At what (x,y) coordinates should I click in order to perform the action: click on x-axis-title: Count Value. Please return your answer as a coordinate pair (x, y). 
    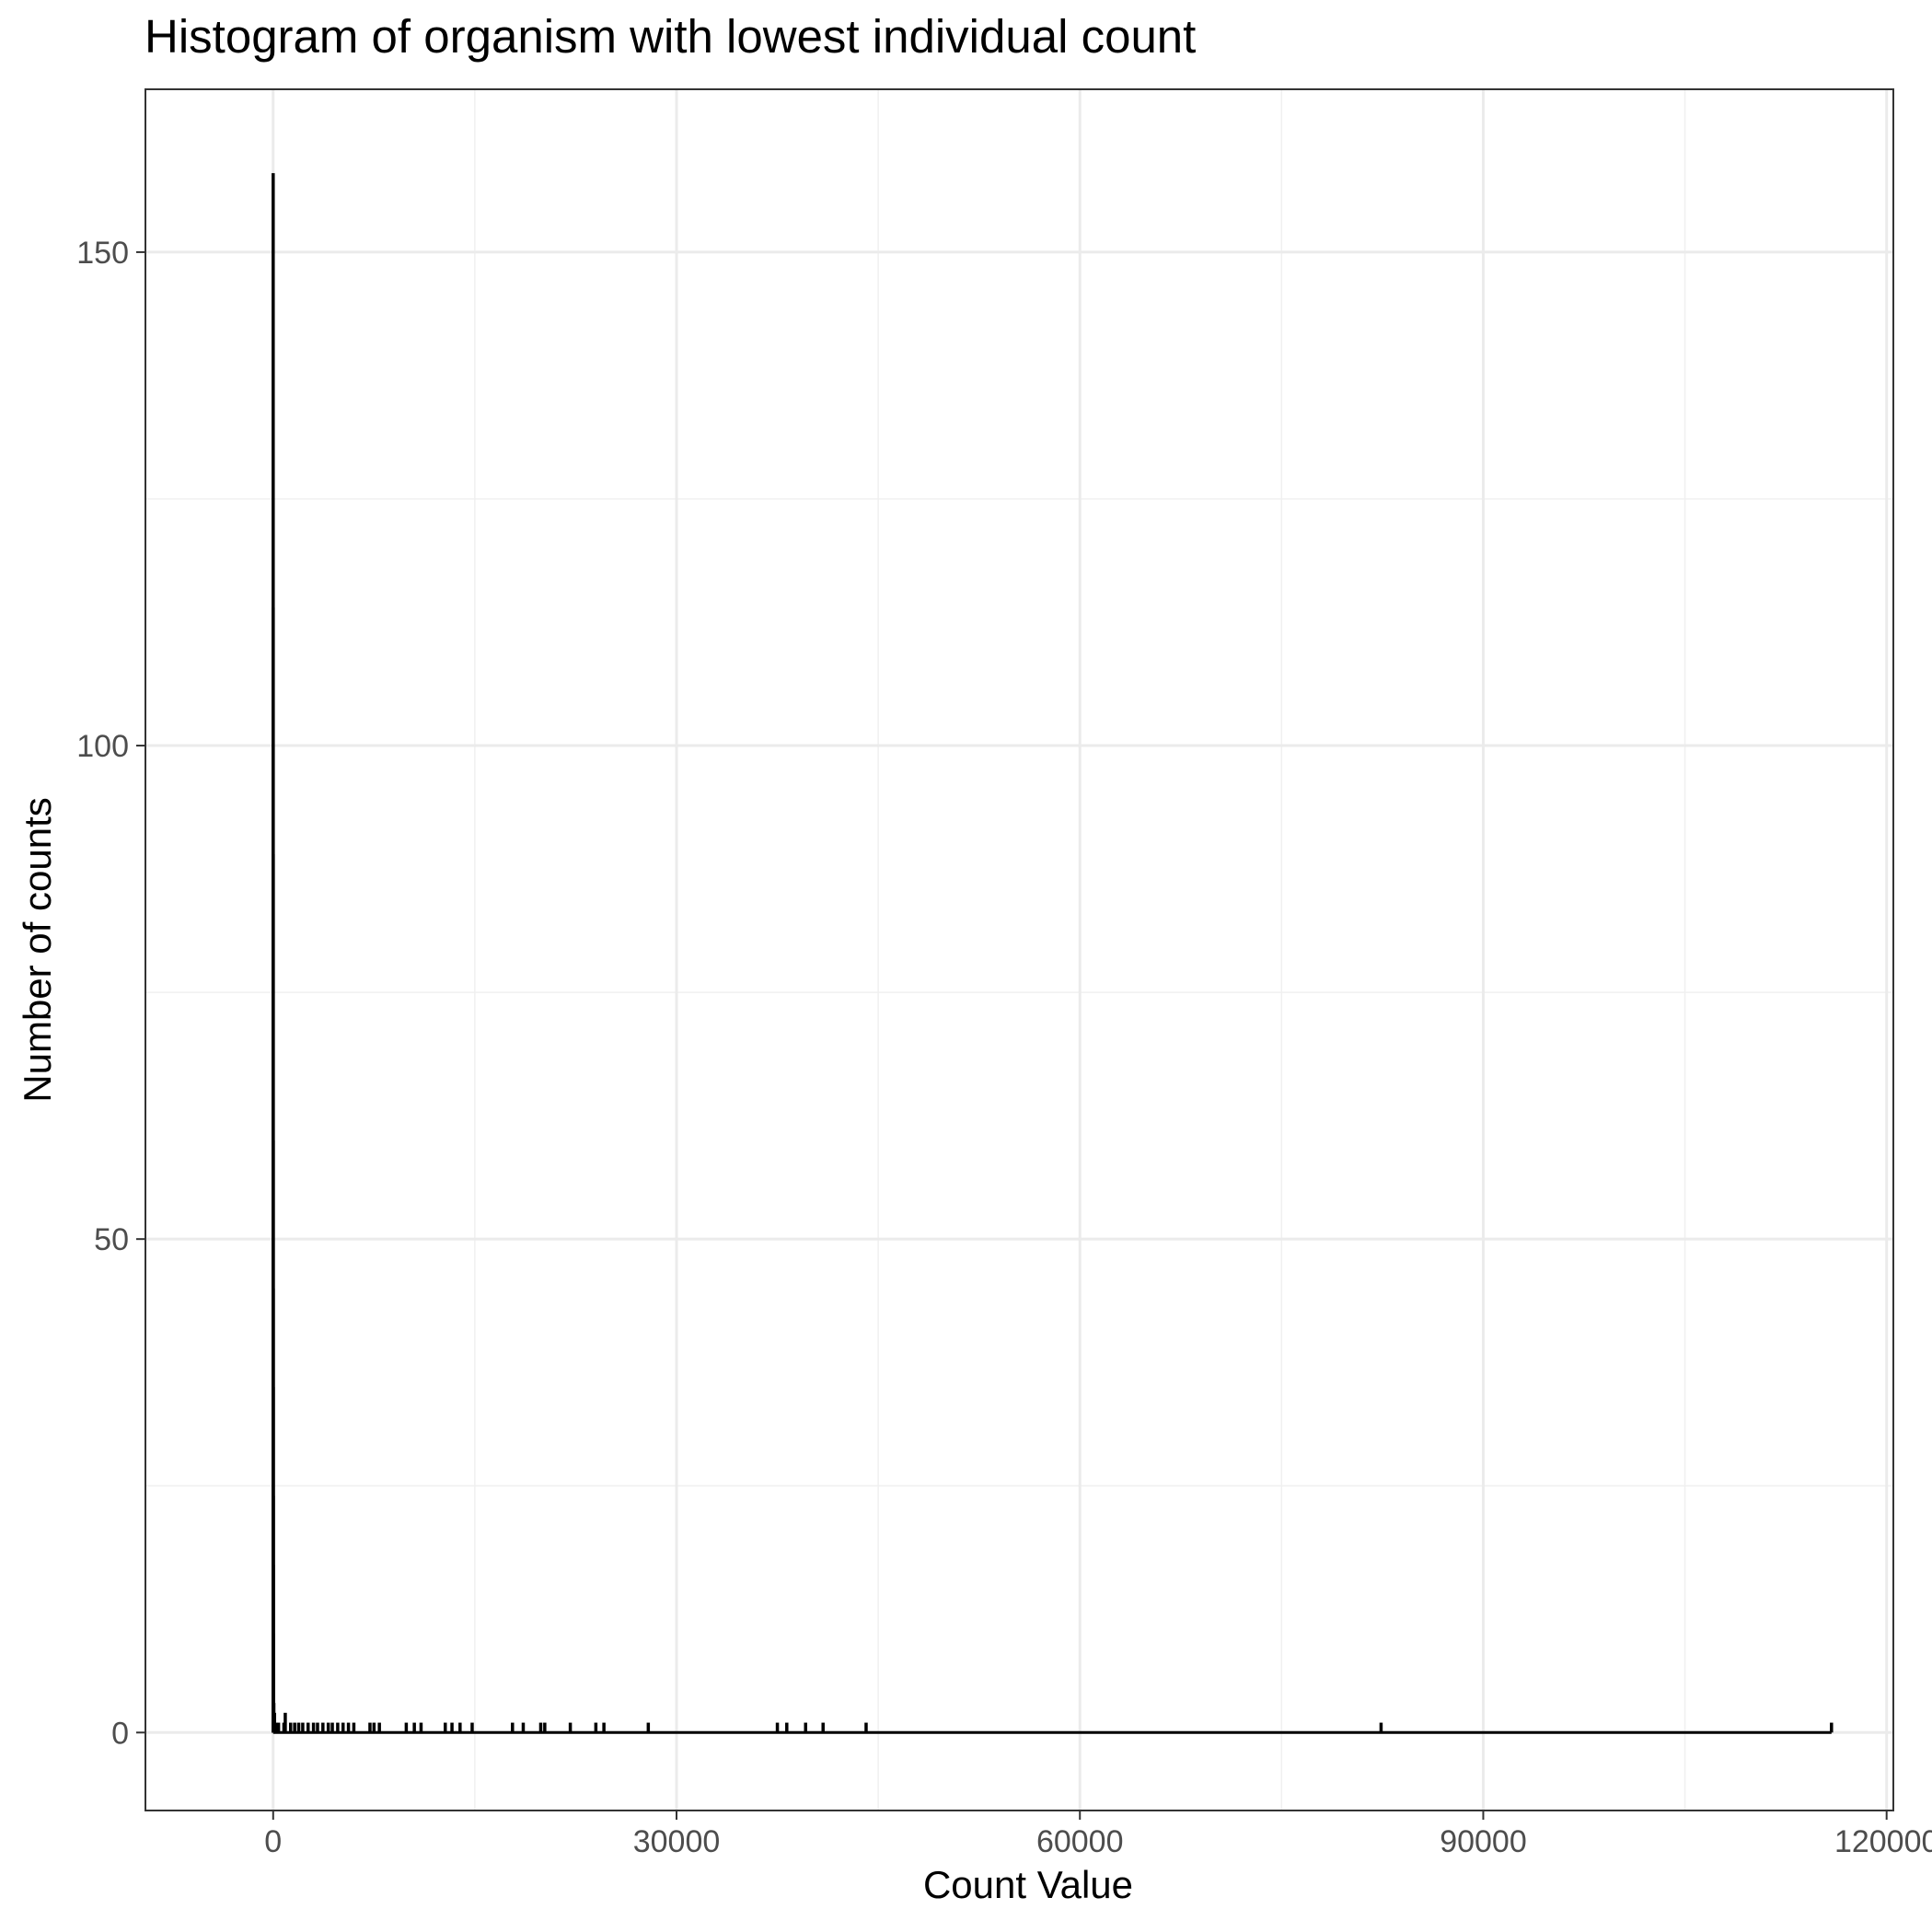
    Looking at the image, I should click on (1028, 1885).